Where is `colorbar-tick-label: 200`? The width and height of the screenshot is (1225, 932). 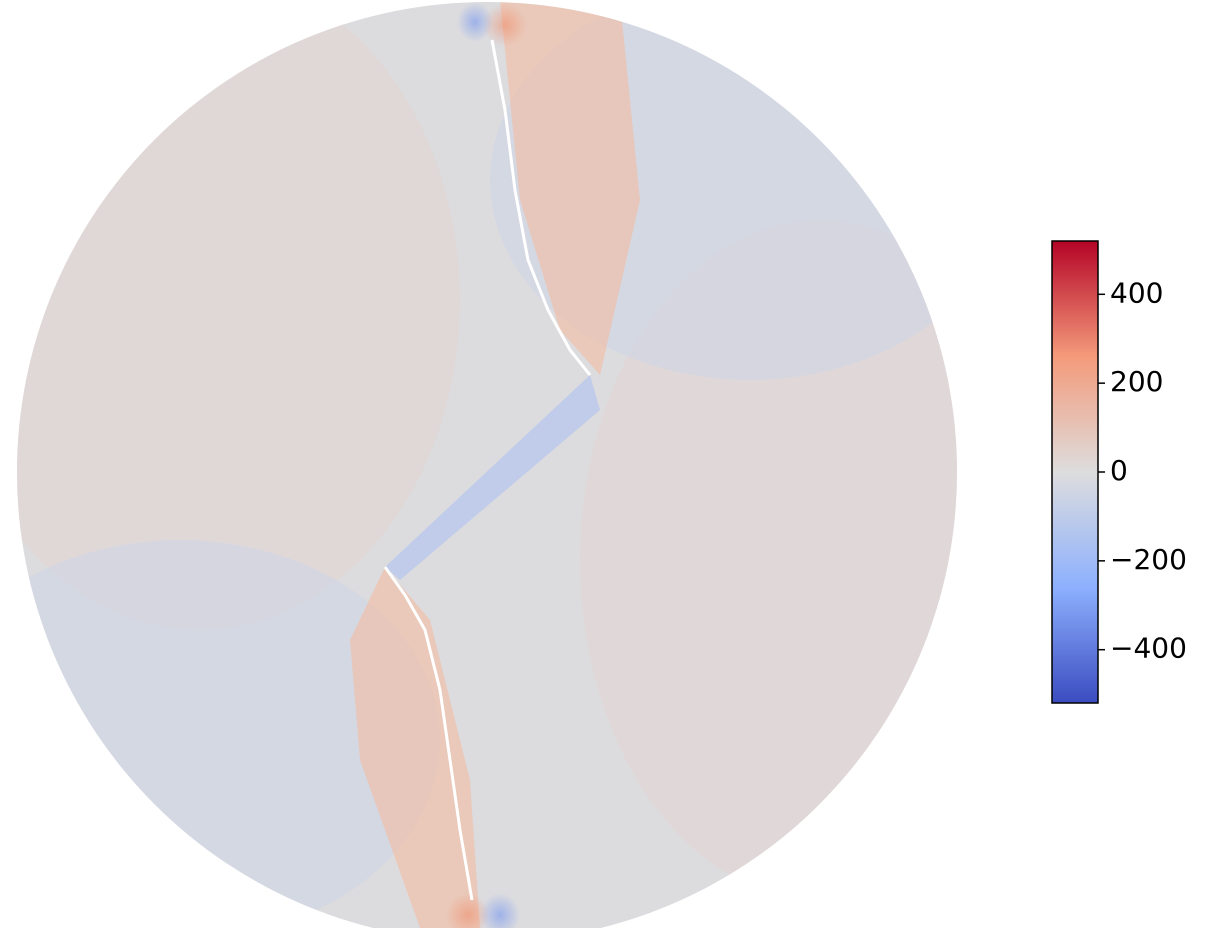
colorbar-tick-label: 200 is located at coordinates (1136, 381).